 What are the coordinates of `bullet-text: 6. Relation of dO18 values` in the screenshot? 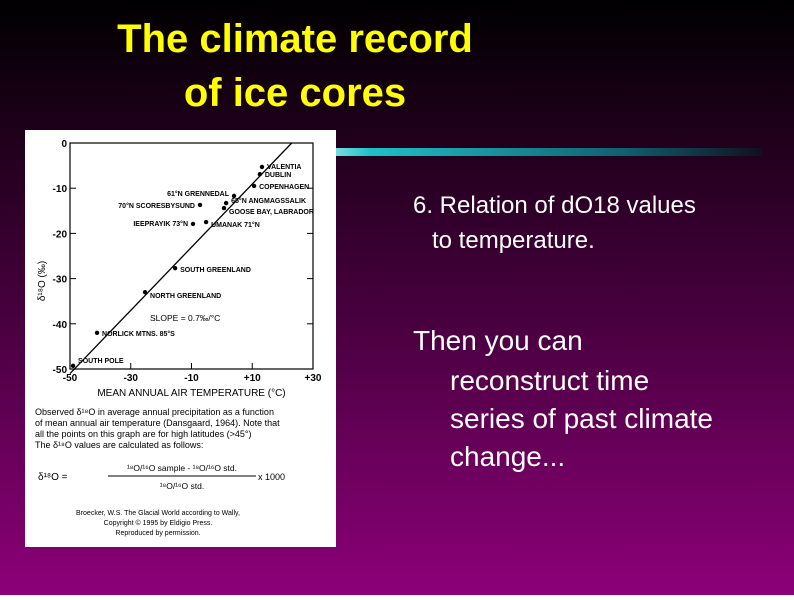 It's located at (554, 205).